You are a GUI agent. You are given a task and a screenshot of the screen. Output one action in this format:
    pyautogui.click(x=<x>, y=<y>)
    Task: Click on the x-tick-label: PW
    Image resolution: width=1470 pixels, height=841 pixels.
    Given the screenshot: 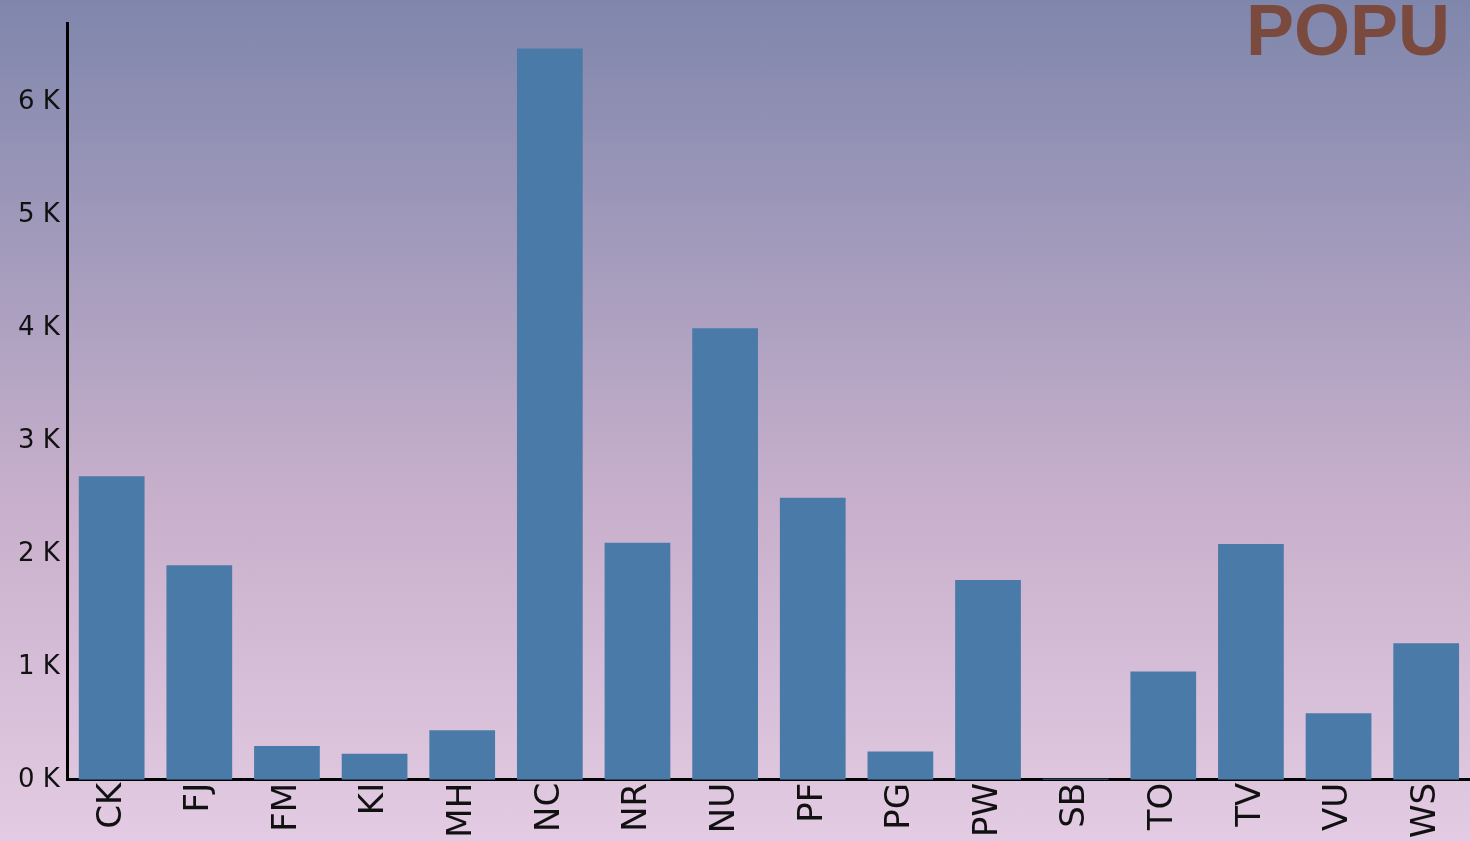 What is the action you would take?
    pyautogui.click(x=984, y=809)
    